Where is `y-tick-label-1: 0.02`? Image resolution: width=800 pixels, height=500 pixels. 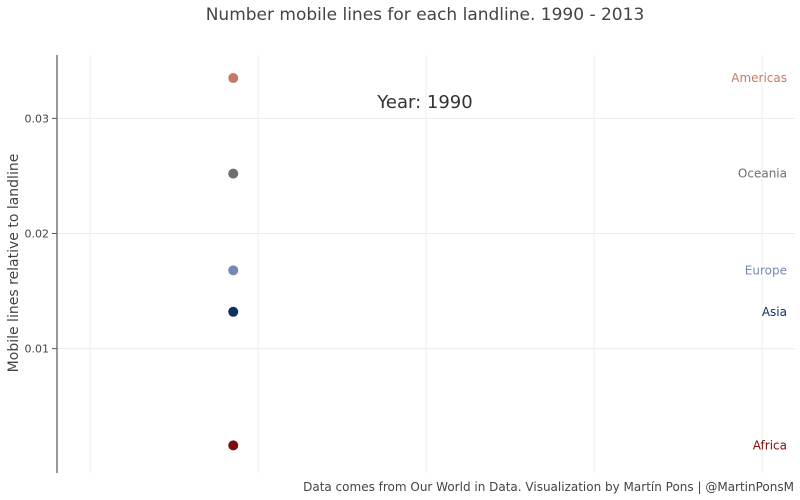 y-tick-label-1: 0.02 is located at coordinates (37, 233).